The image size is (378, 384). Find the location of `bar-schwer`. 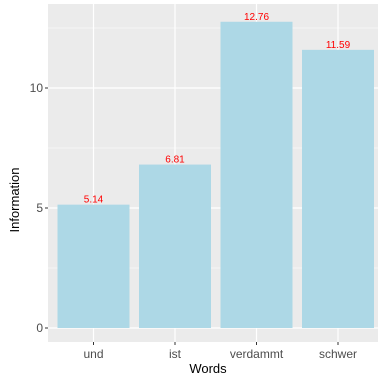

bar-schwer is located at coordinates (338, 189).